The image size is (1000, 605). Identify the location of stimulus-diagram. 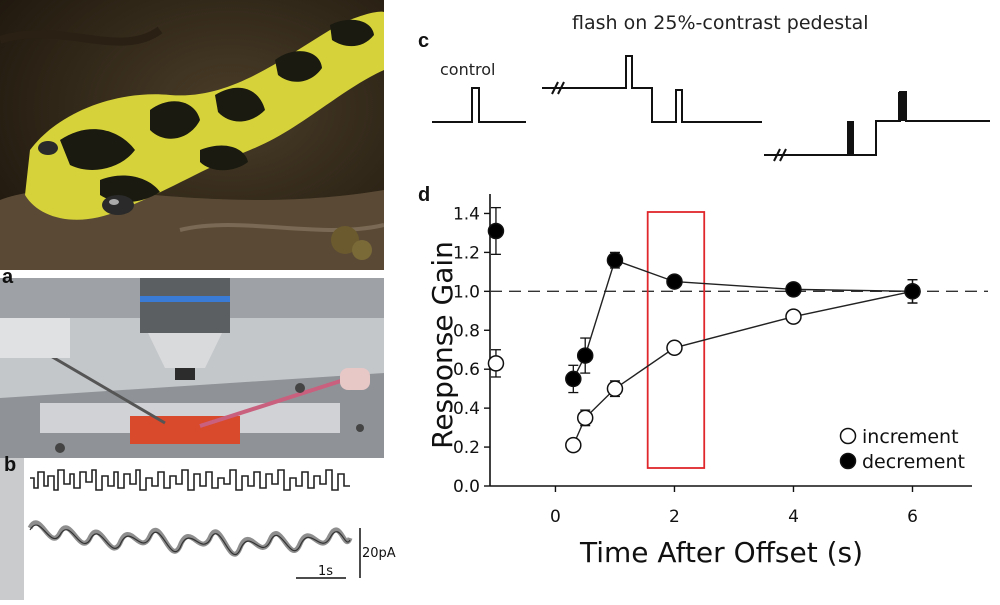
(711, 108).